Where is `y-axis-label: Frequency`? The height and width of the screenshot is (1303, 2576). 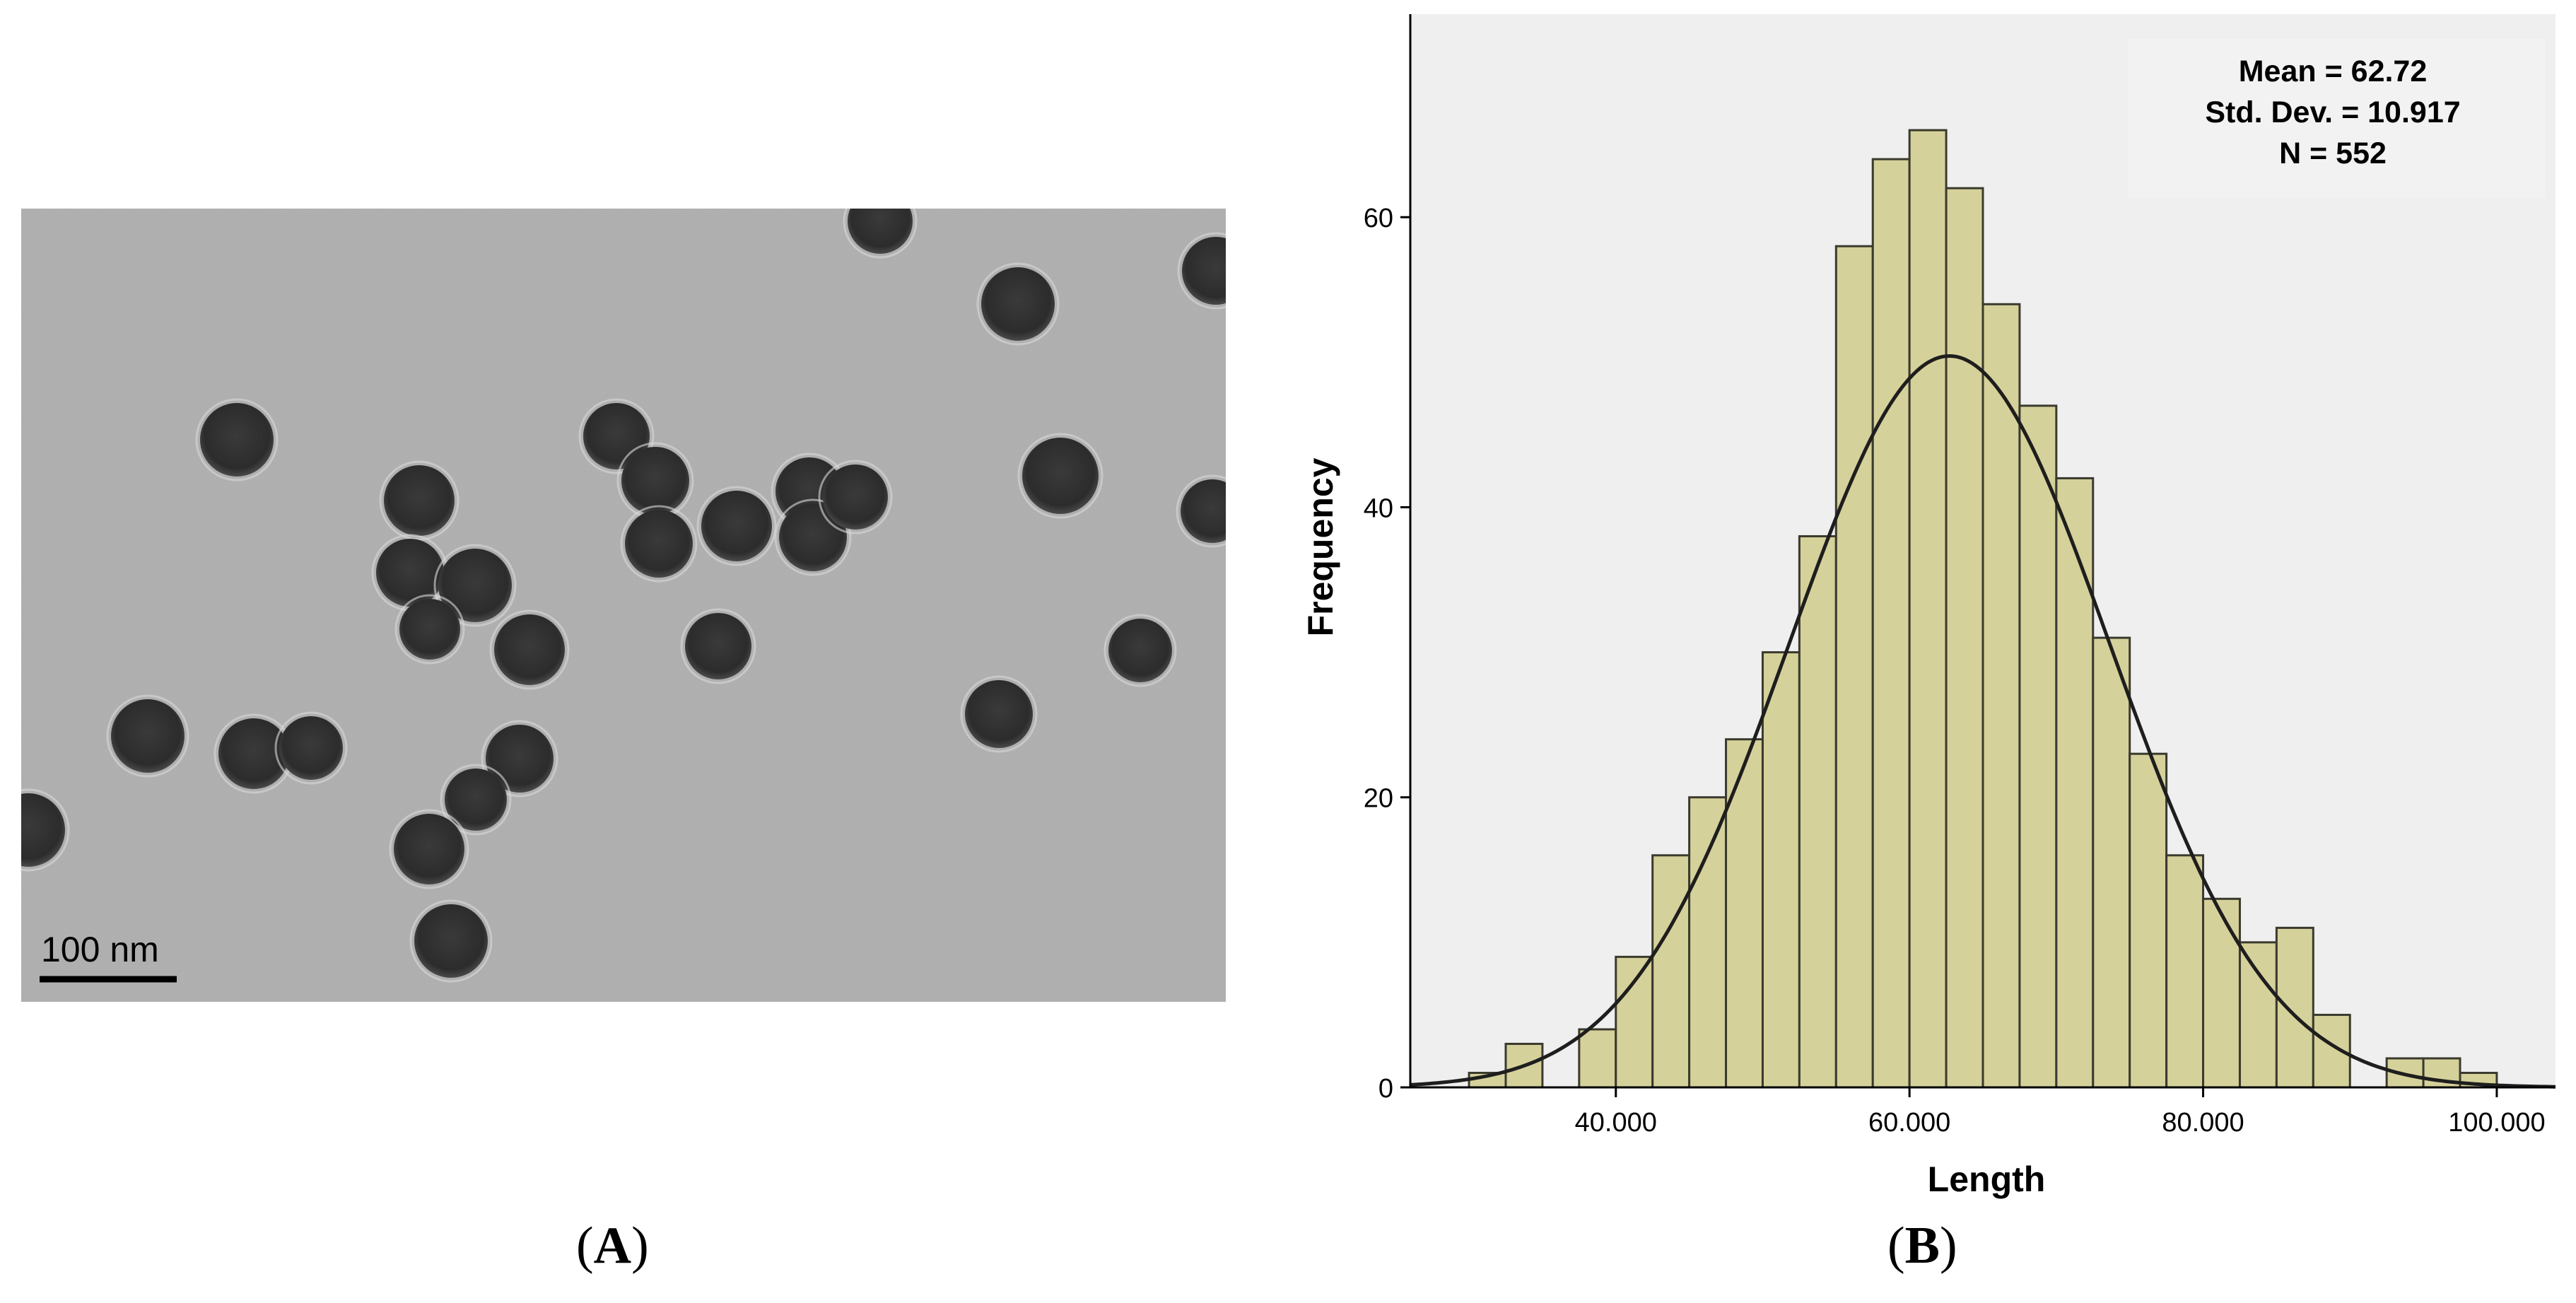
y-axis-label: Frequency is located at coordinates (1320, 546).